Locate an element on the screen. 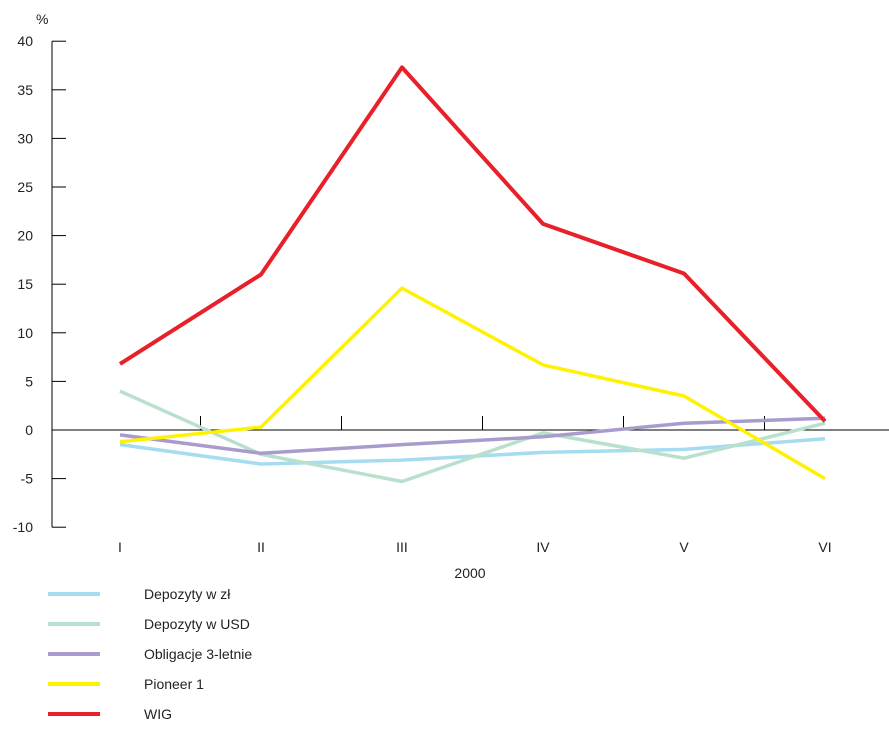 This screenshot has width=889, height=735. x-tick-label: V is located at coordinates (684, 547).